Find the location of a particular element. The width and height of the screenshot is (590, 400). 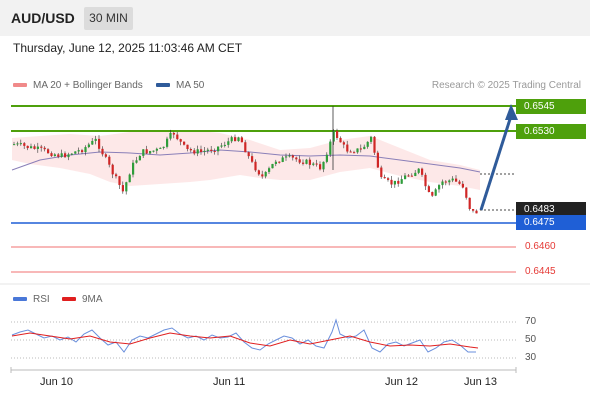

legend-ma50: MA 50 is located at coordinates (180, 85).